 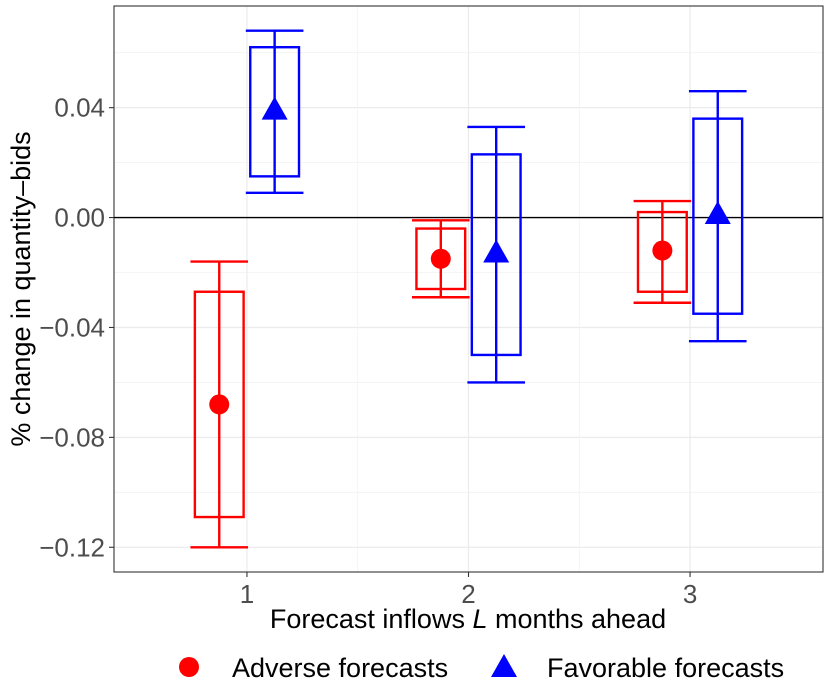 What do you see at coordinates (247, 594) in the screenshot?
I see `x-tick-label: 1` at bounding box center [247, 594].